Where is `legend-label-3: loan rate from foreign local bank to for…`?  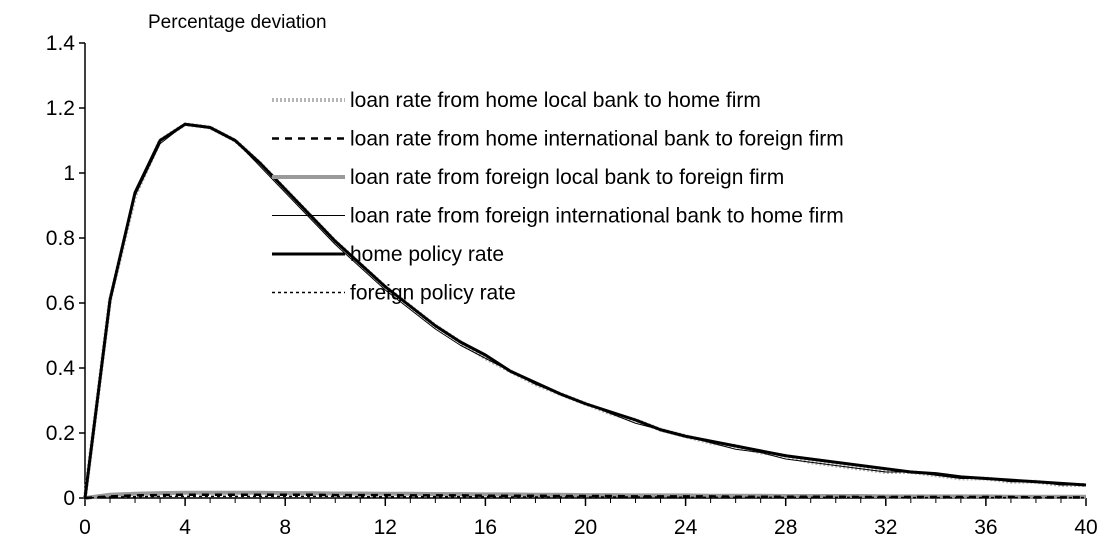
legend-label-3: loan rate from foreign local bank to for… is located at coordinates (567, 177).